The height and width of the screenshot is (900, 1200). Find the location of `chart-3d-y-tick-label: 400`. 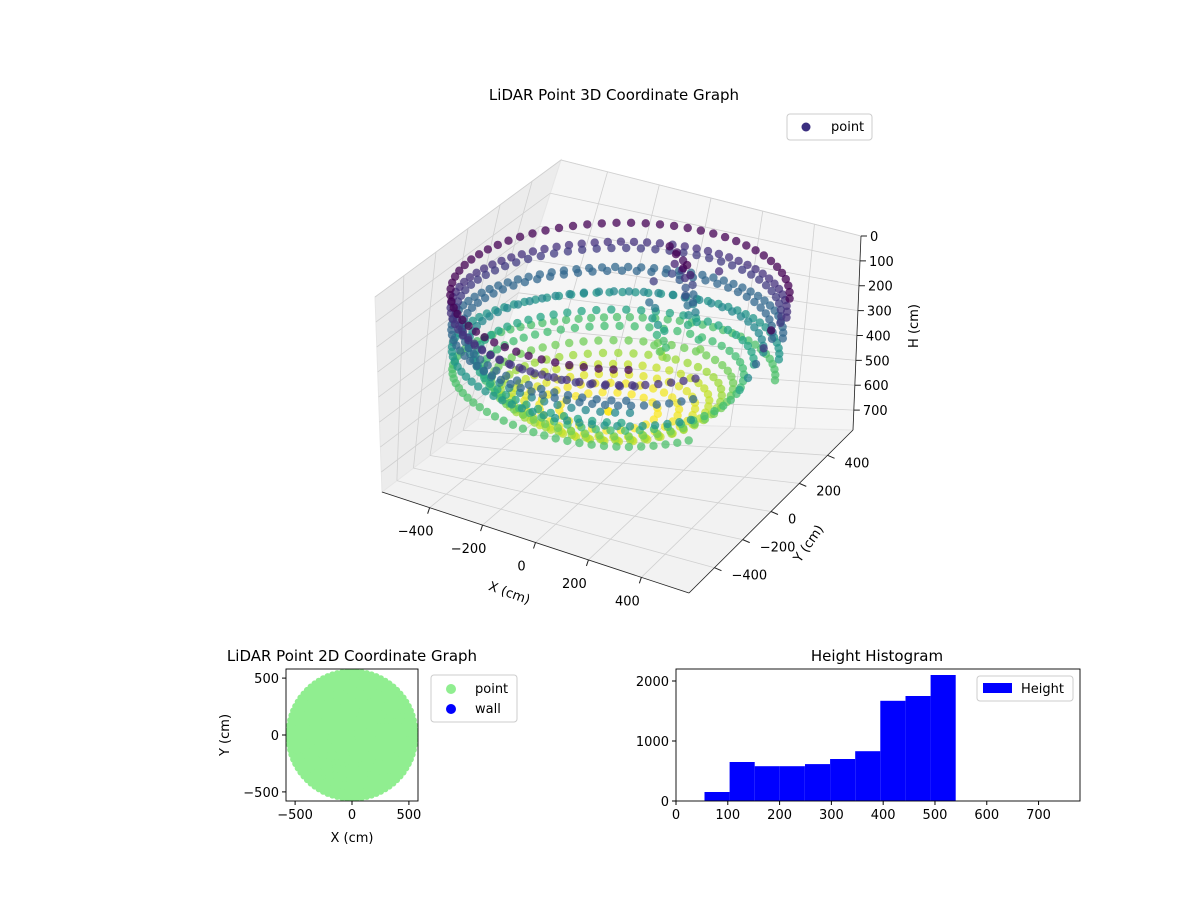

chart-3d-y-tick-label: 400 is located at coordinates (857, 463).